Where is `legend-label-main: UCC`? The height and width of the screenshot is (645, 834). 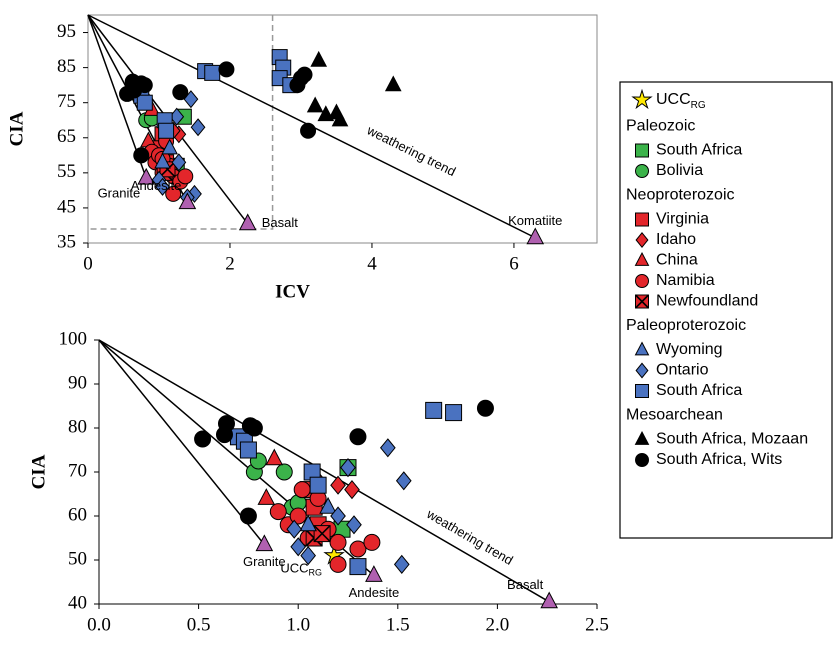
legend-label-main: UCC is located at coordinates (673, 99).